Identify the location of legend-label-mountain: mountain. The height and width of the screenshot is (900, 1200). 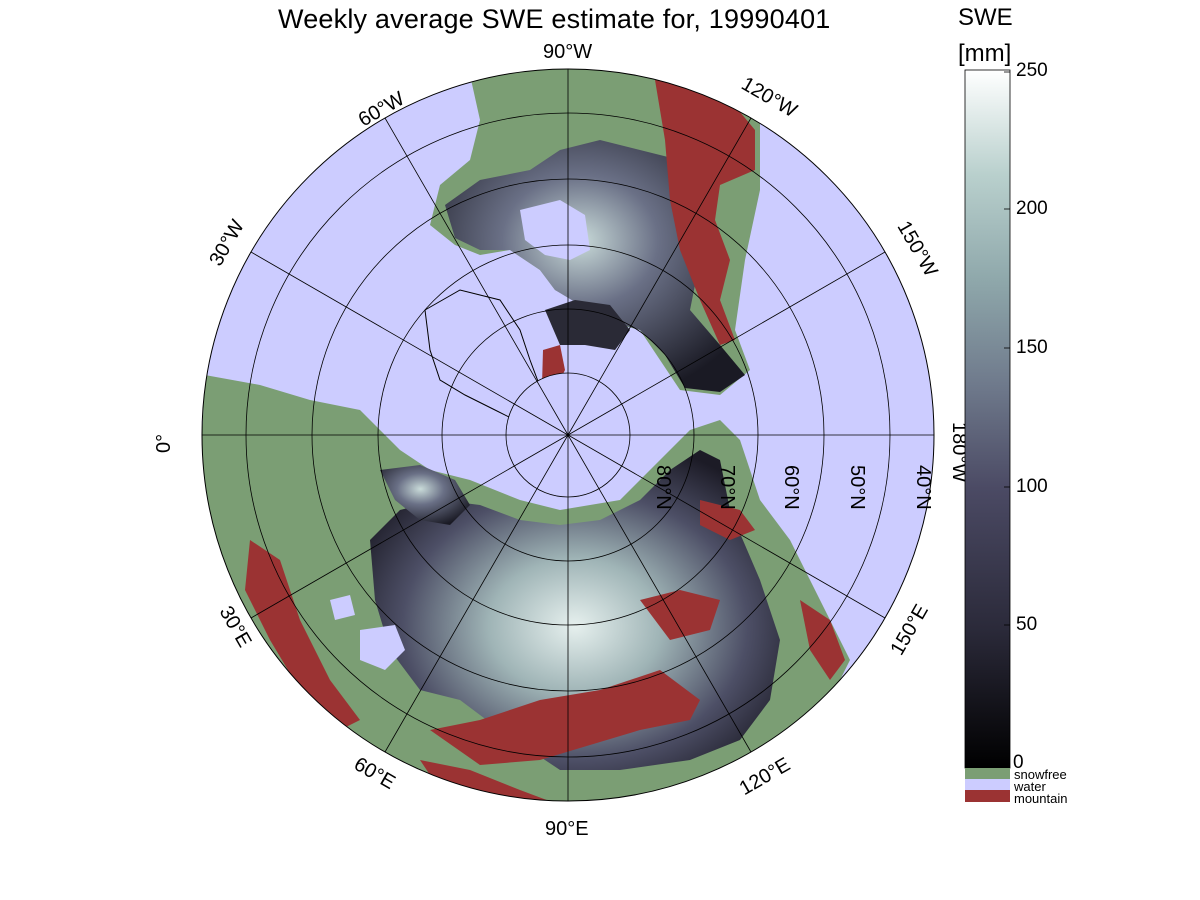
(1041, 798).